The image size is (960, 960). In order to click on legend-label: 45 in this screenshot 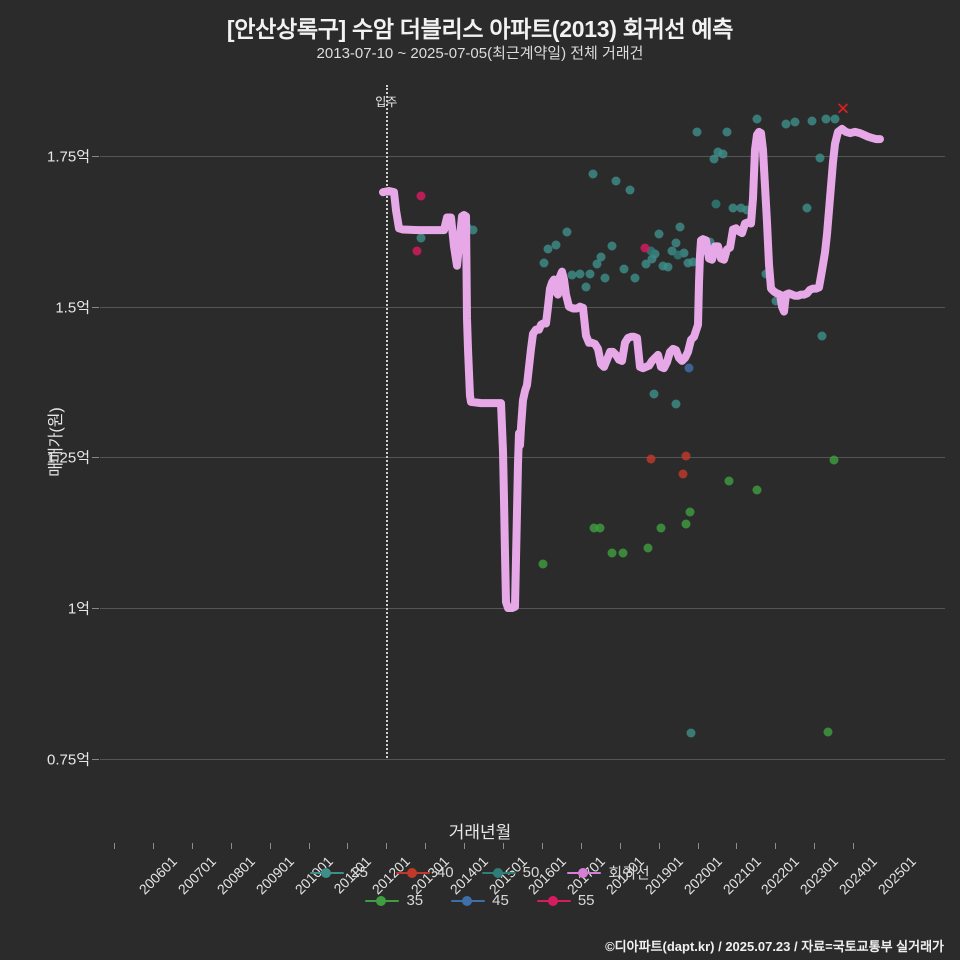, I will do `click(500, 900)`.